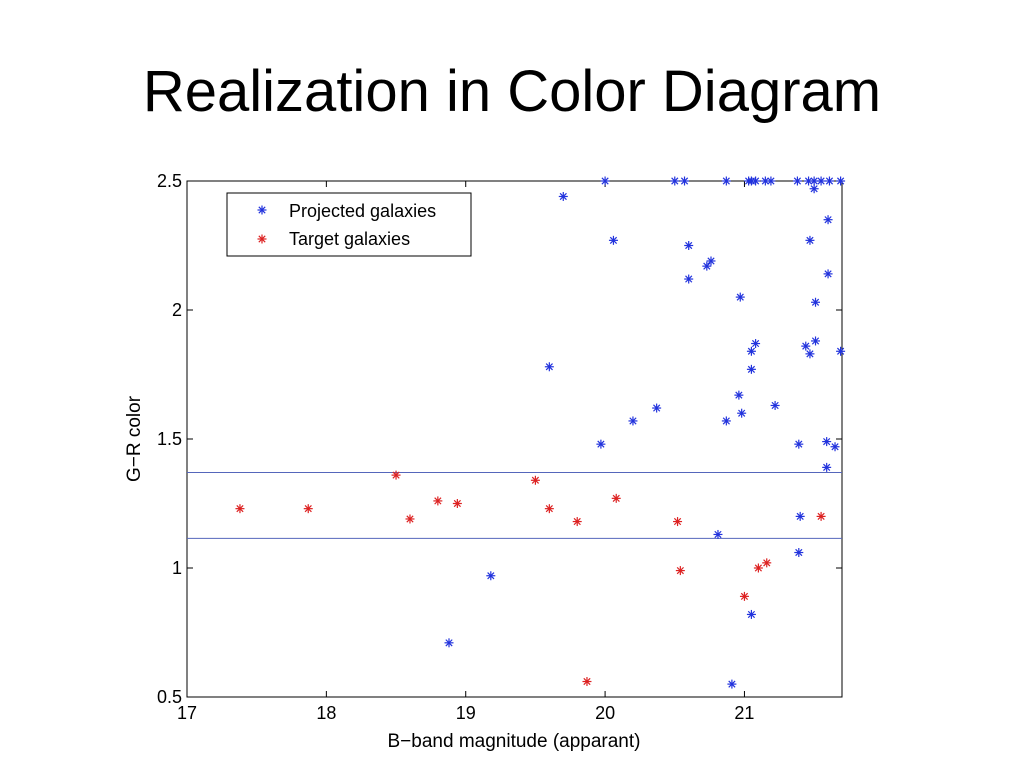  What do you see at coordinates (177, 568) in the screenshot?
I see `y-tick-label: 1` at bounding box center [177, 568].